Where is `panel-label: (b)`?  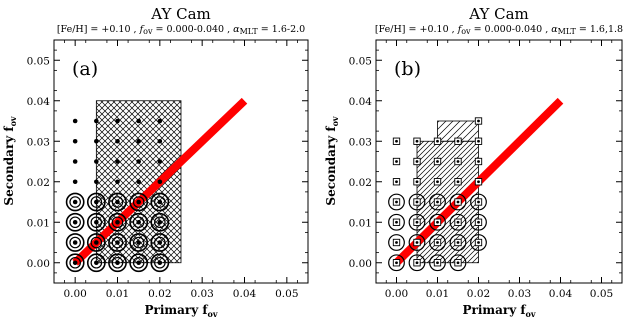 panel-label: (b) is located at coordinates (407, 69).